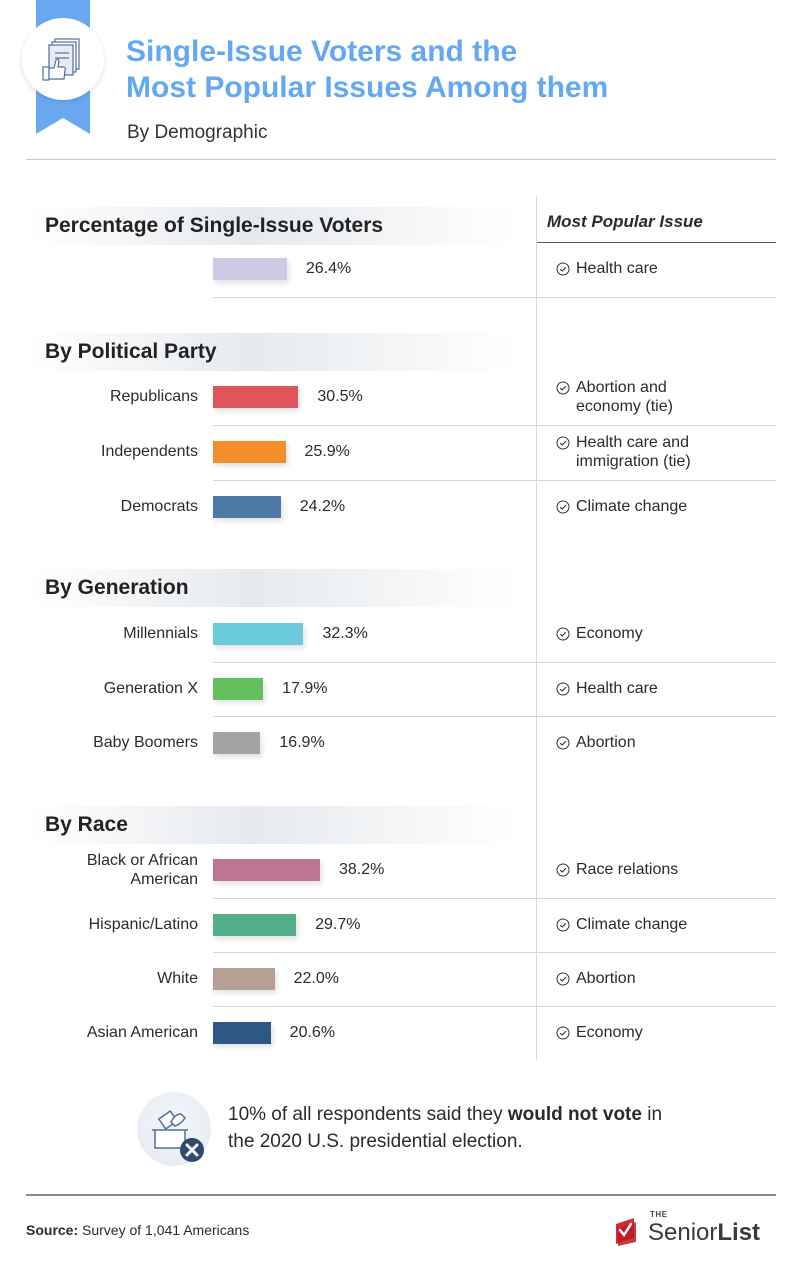  What do you see at coordinates (401, 159) in the screenshot?
I see `header-divider` at bounding box center [401, 159].